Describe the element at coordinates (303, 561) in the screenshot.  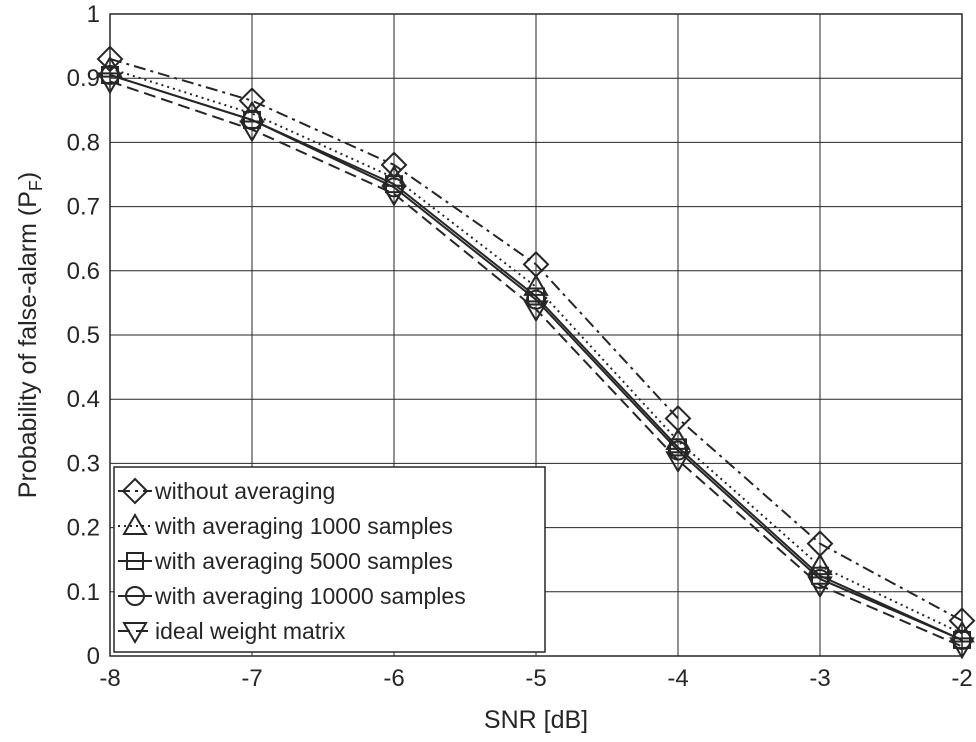
I see `legend-label: with averaging 5000 samples` at that location.